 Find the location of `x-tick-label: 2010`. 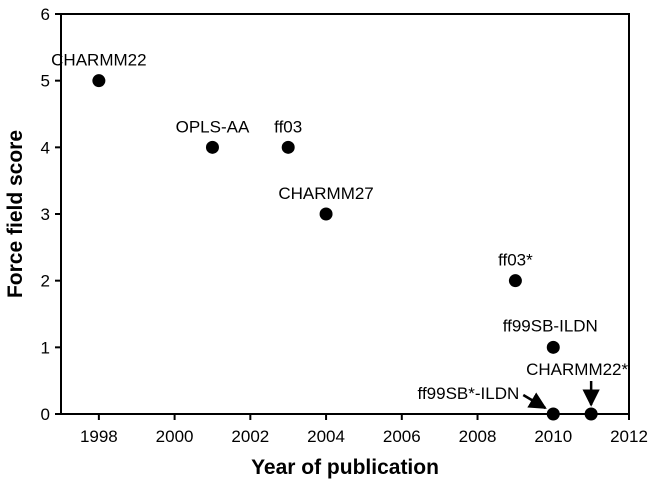

x-tick-label: 2010 is located at coordinates (553, 436).